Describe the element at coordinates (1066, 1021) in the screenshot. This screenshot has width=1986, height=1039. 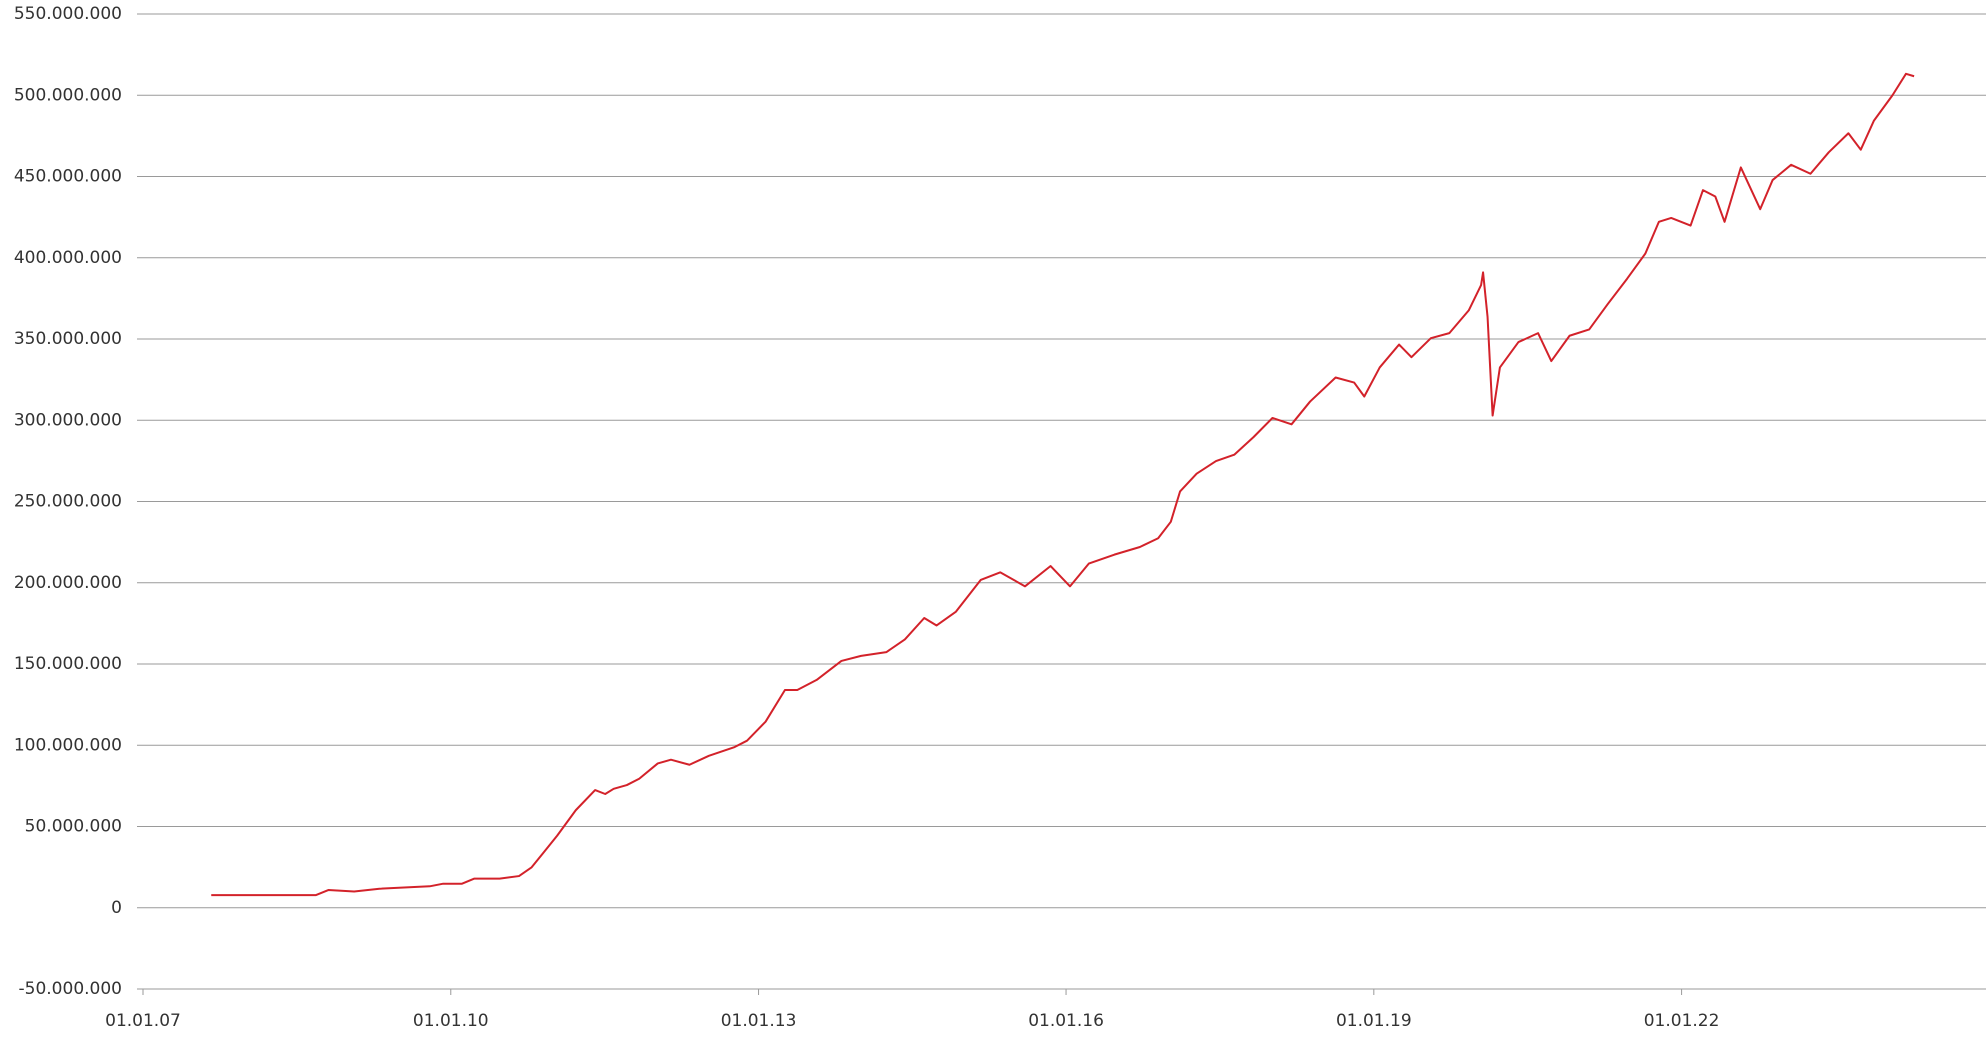
I see `x-tick-label: 01.01.16` at that location.